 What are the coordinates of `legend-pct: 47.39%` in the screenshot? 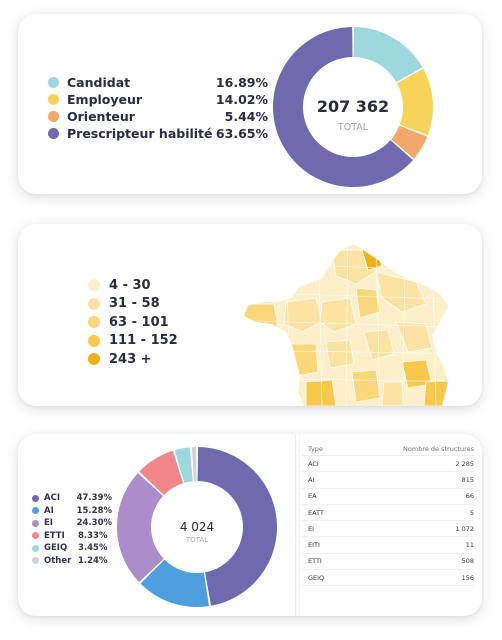 It's located at (94, 498).